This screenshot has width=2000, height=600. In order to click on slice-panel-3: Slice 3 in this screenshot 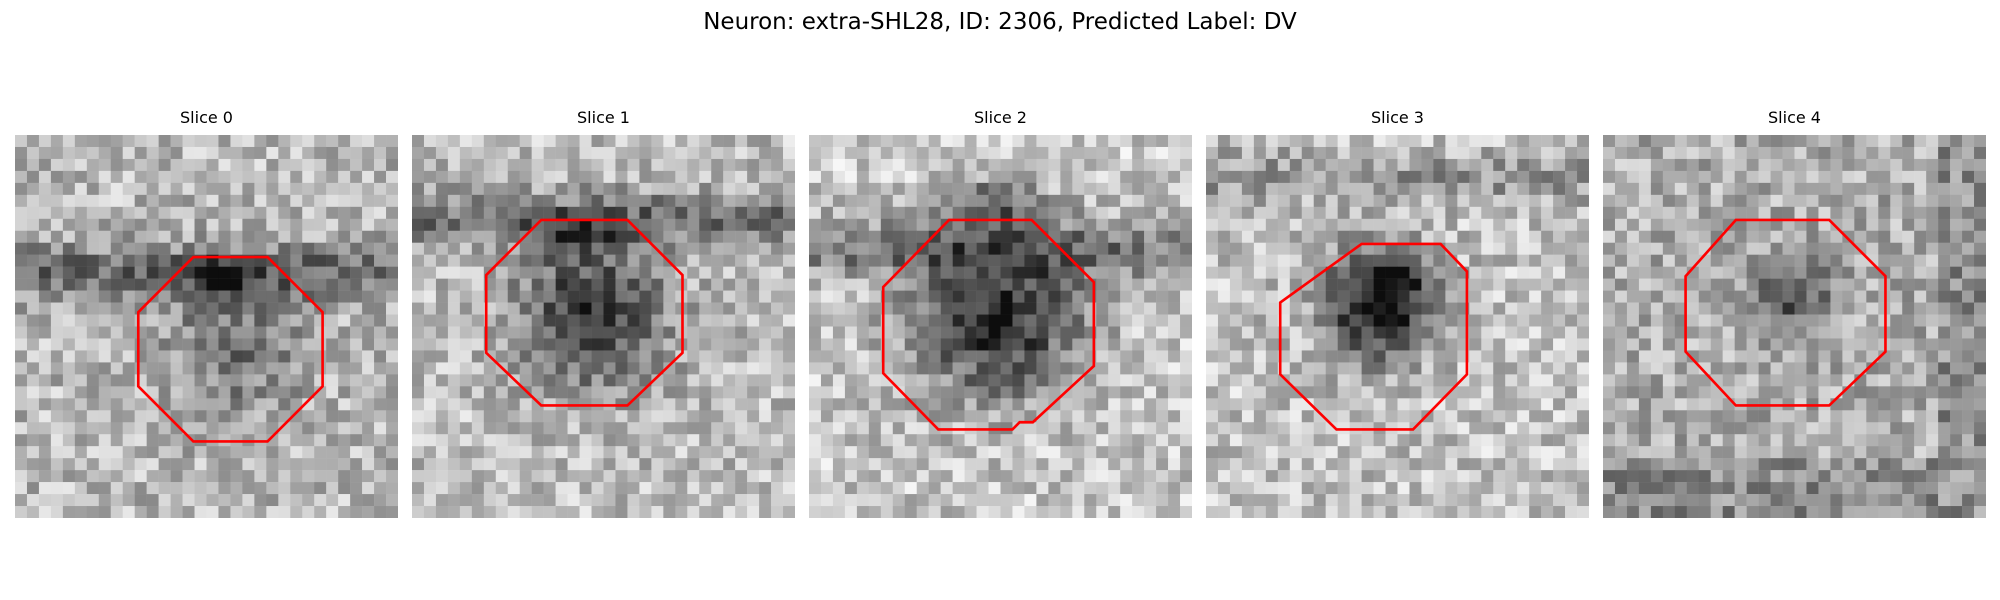, I will do `click(1397, 313)`.